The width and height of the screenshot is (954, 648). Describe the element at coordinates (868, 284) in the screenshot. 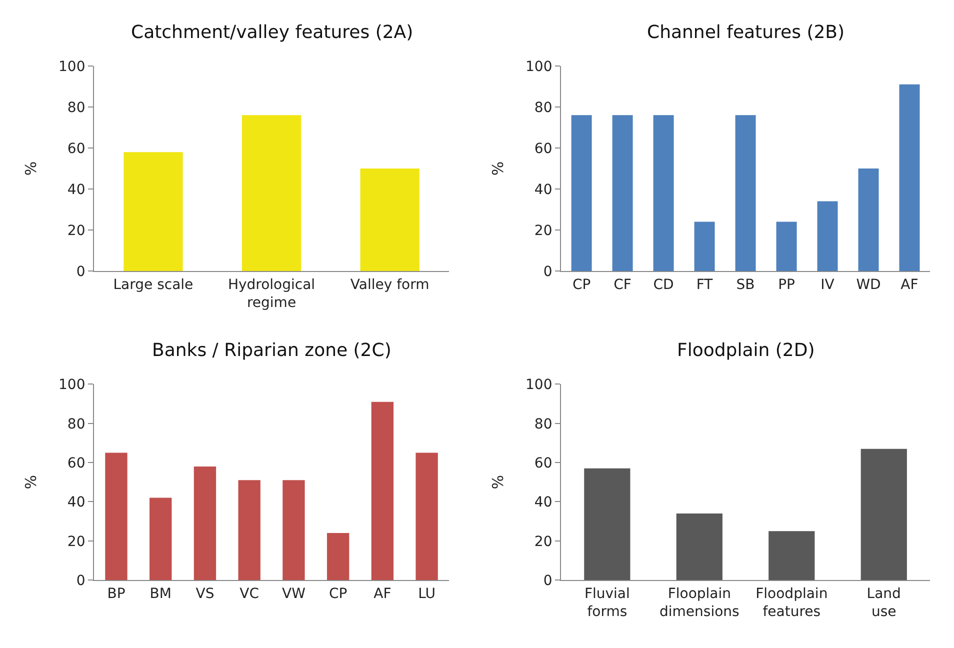

I see `x-tick-label: WD` at that location.